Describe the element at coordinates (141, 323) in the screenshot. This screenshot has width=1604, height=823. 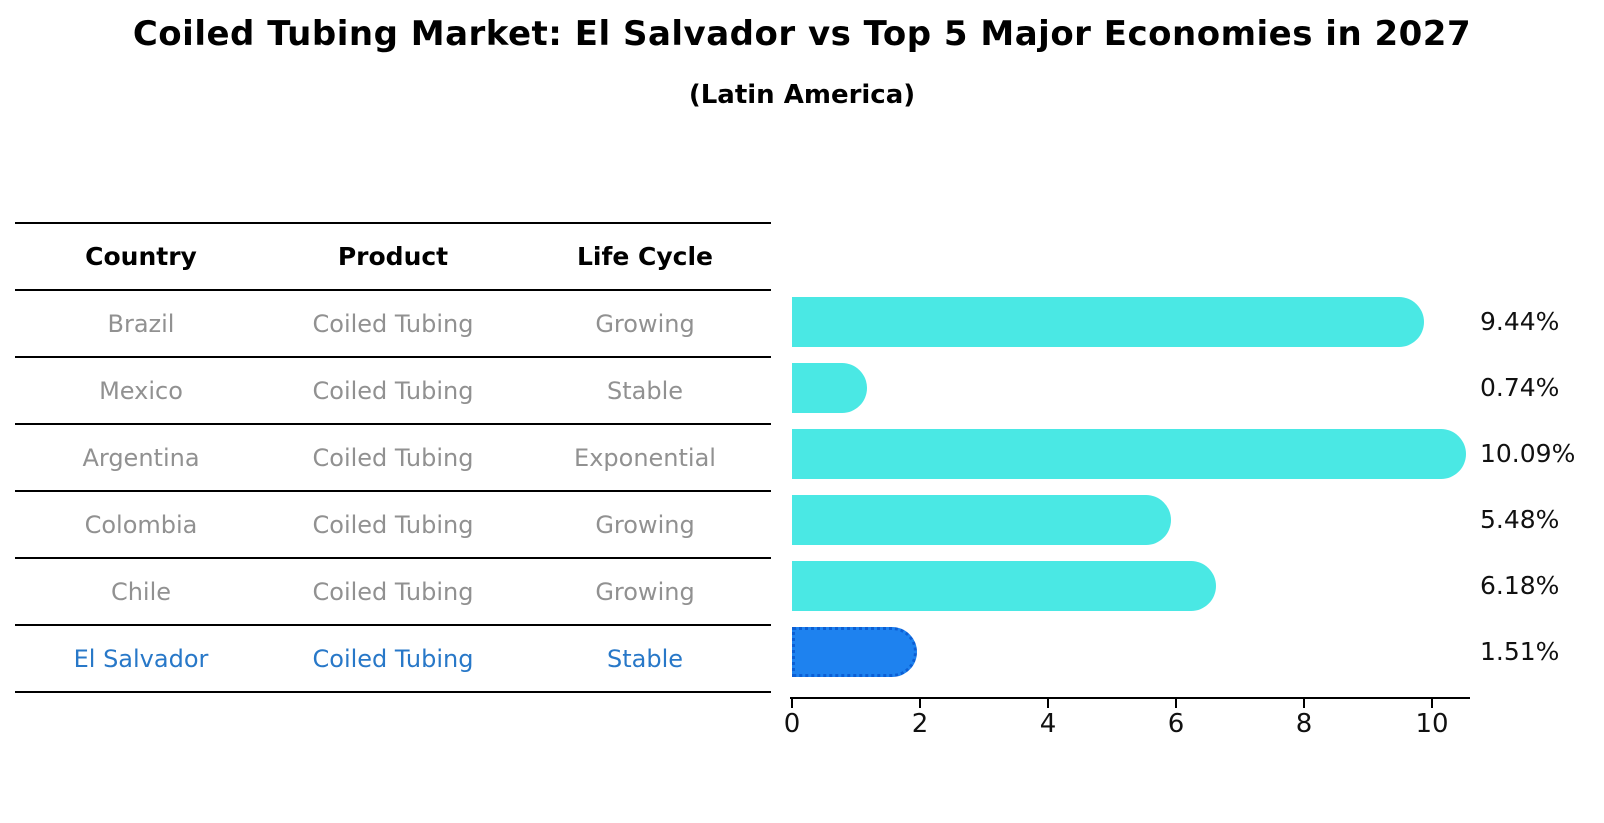
I see `cell-country: Brazil` at that location.